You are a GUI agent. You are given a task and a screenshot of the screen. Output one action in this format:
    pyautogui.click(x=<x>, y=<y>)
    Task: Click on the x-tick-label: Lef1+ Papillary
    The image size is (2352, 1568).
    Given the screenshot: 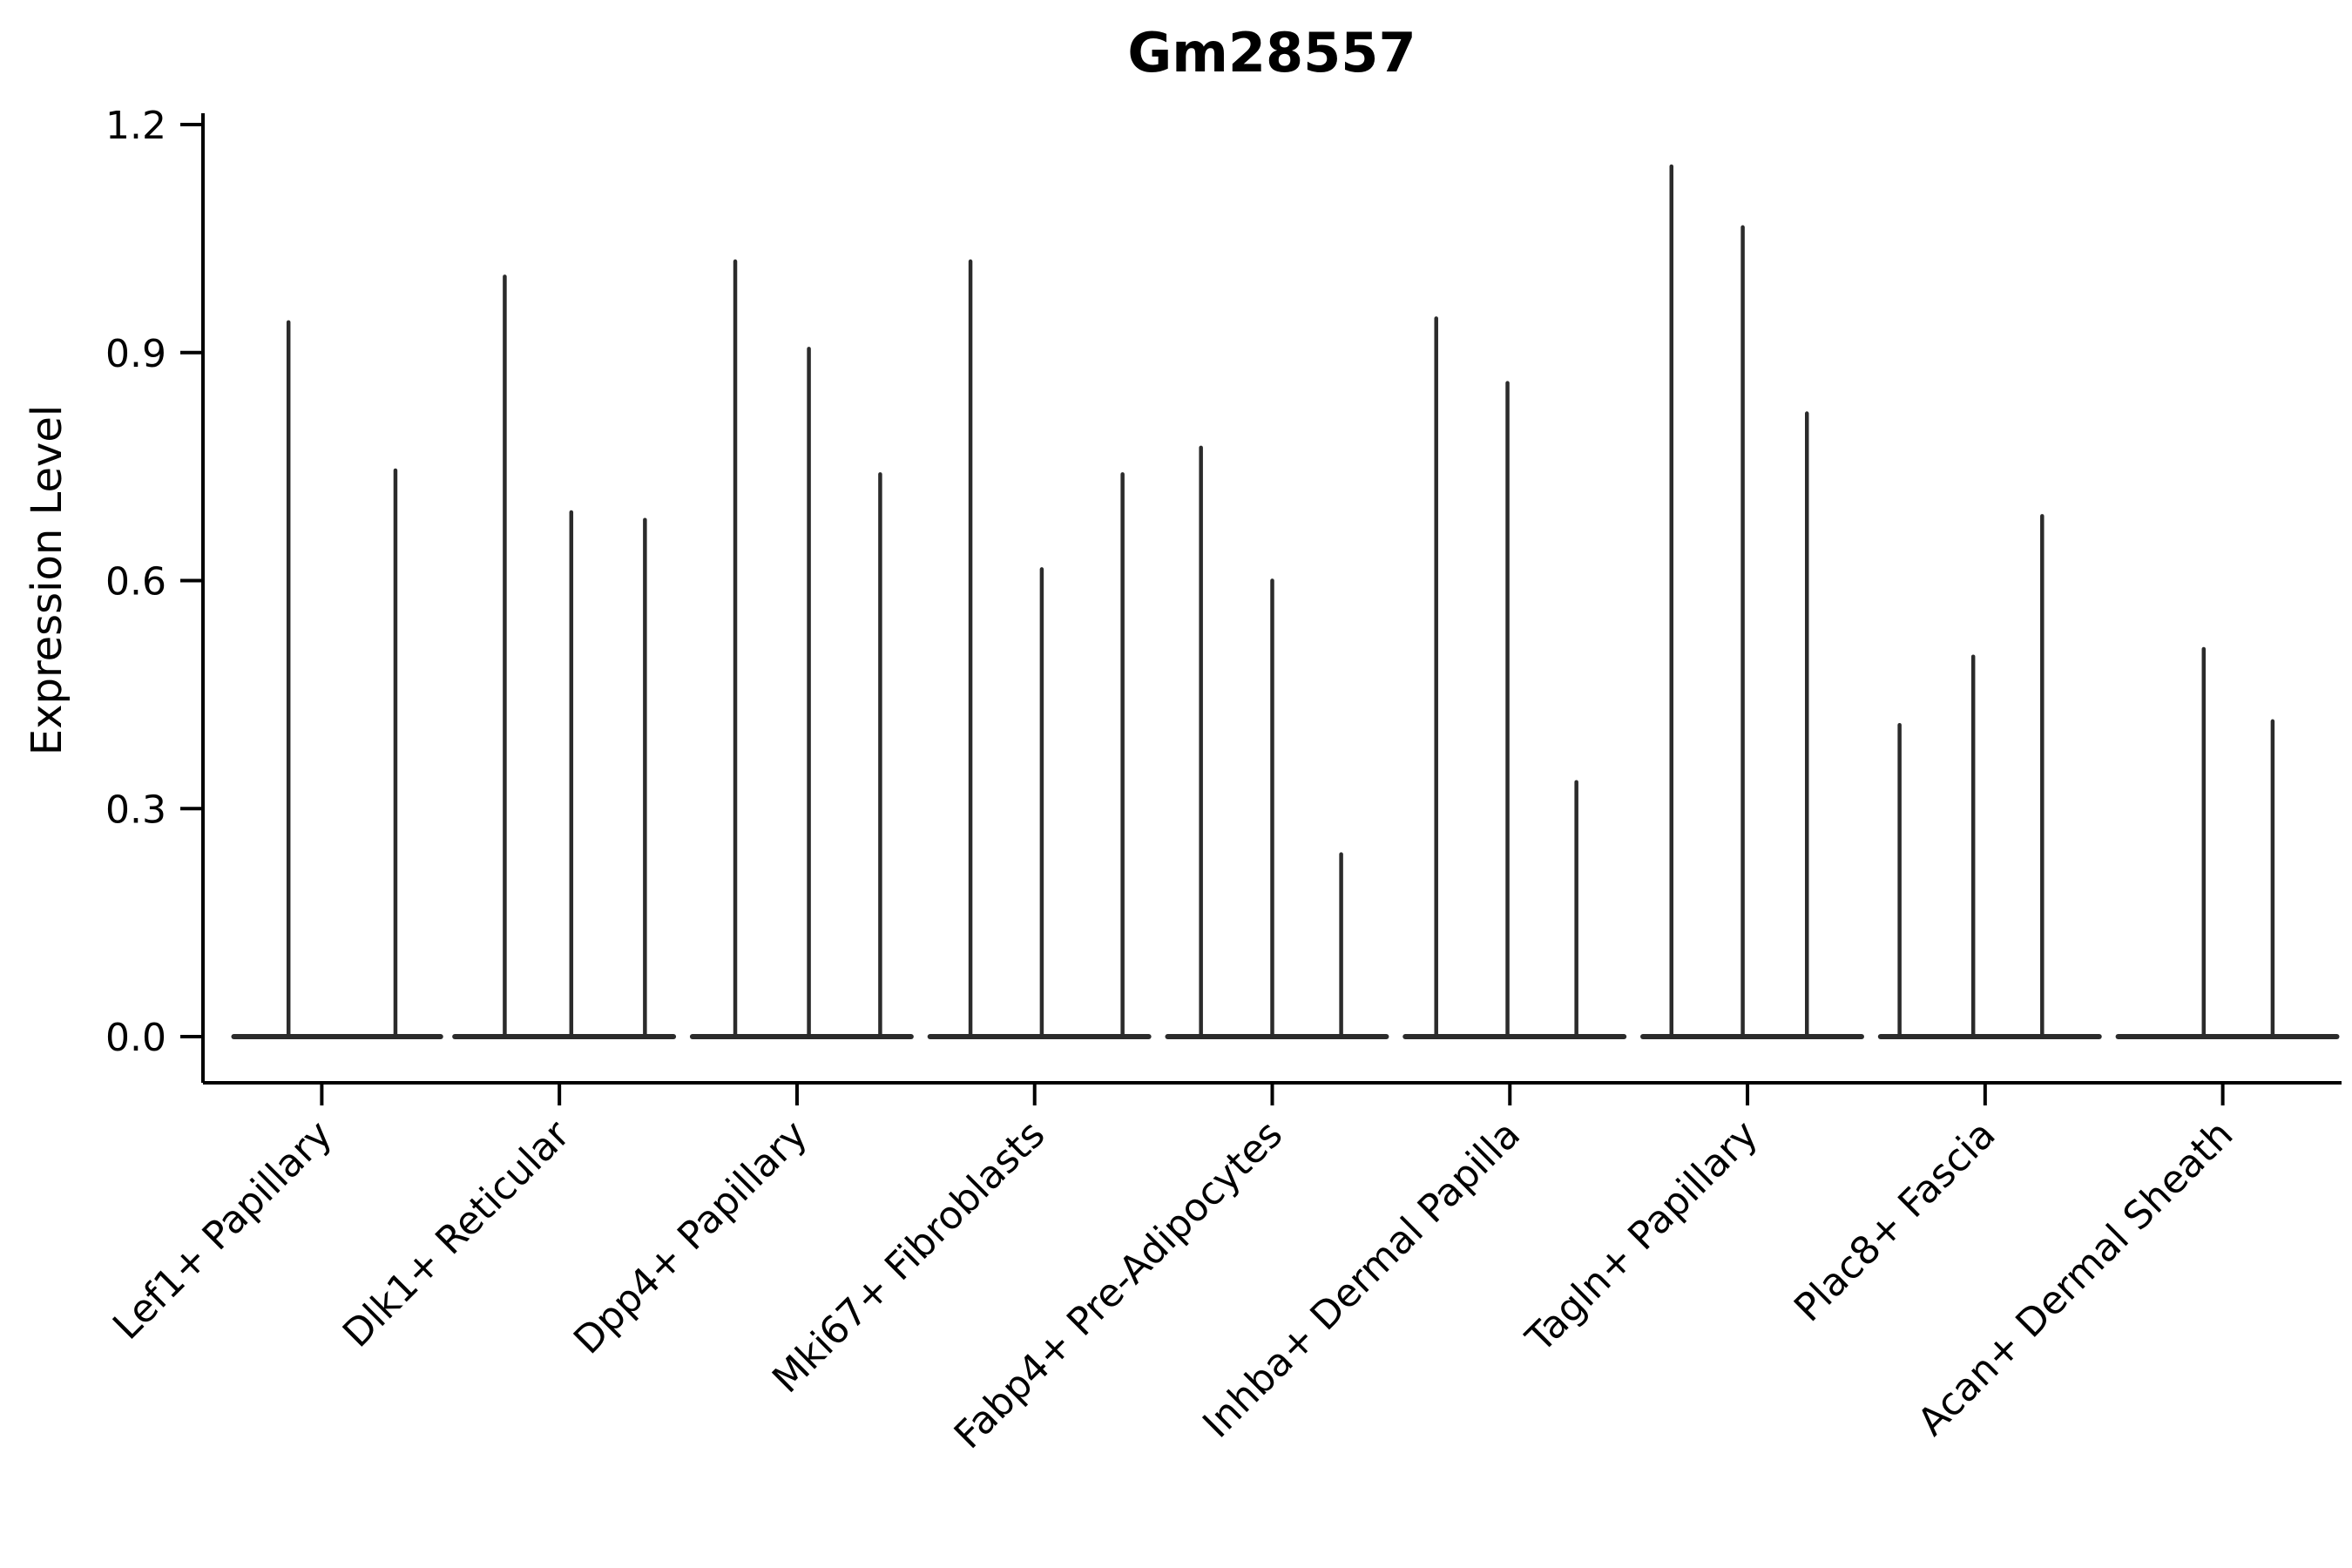 What is the action you would take?
    pyautogui.click(x=223, y=1230)
    